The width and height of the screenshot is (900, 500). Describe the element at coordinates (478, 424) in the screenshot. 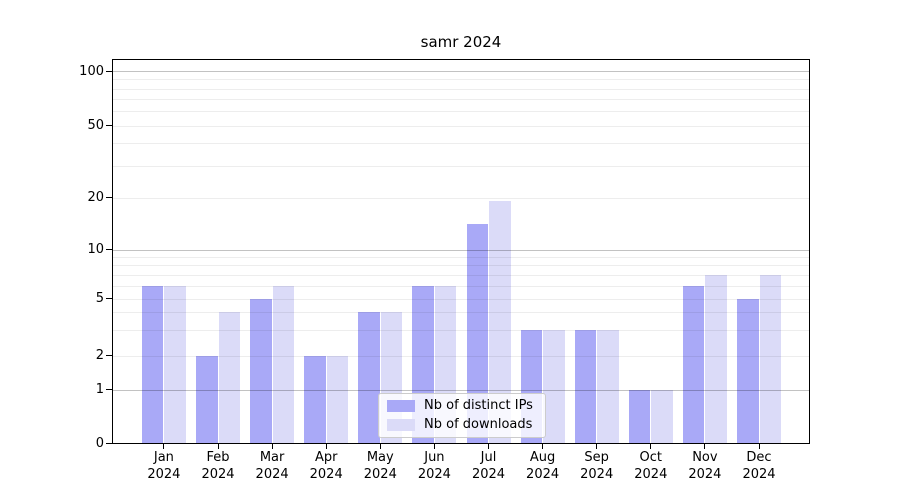

I see `legend-label-downloads: Nb of downloads` at that location.